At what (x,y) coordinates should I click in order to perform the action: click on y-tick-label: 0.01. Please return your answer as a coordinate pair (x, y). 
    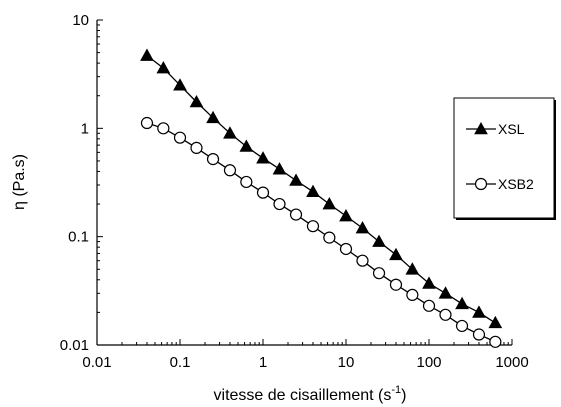
    Looking at the image, I should click on (74, 345).